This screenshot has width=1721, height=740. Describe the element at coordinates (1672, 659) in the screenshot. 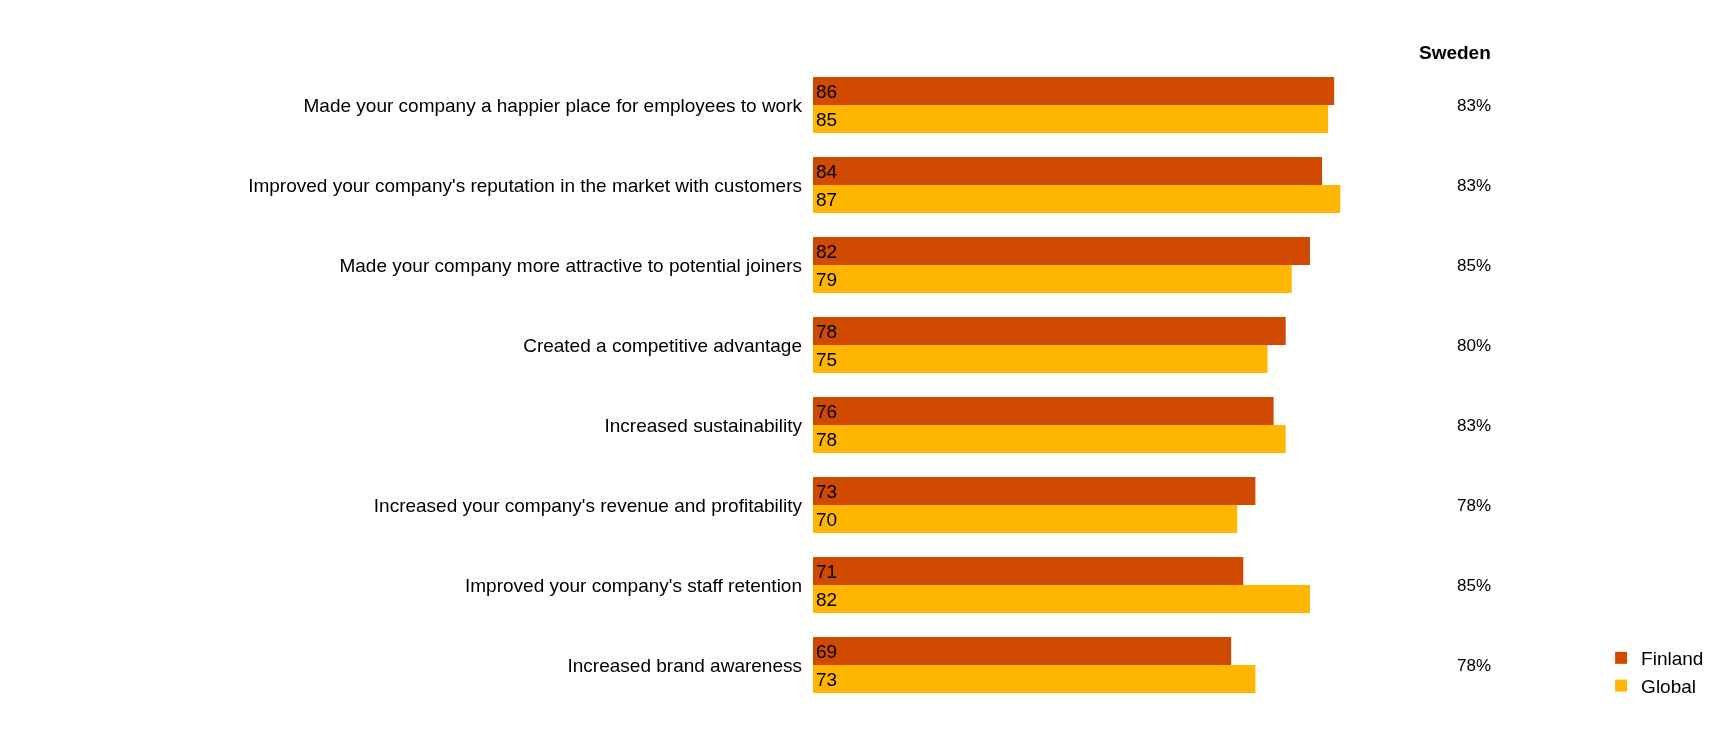

I see `legend-label: Finland` at that location.